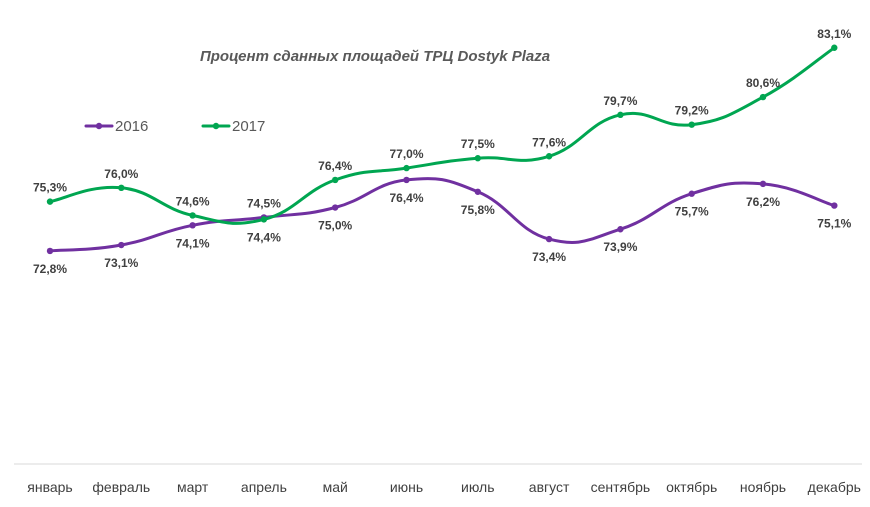 This screenshot has height=507, width=870. What do you see at coordinates (549, 142) in the screenshot?
I see `data-label-2017-8: 77,6%` at bounding box center [549, 142].